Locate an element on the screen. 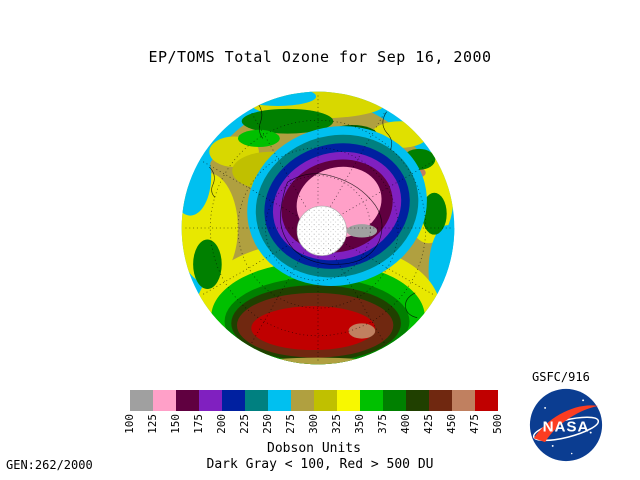  nasa-logo: NASA is located at coordinates (566, 425).